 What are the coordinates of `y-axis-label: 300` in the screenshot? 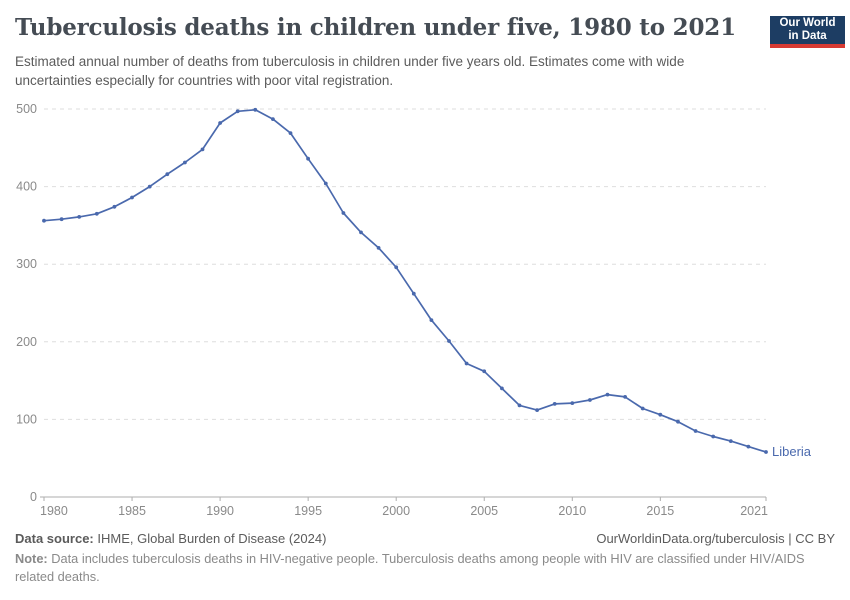 It's located at (26, 264).